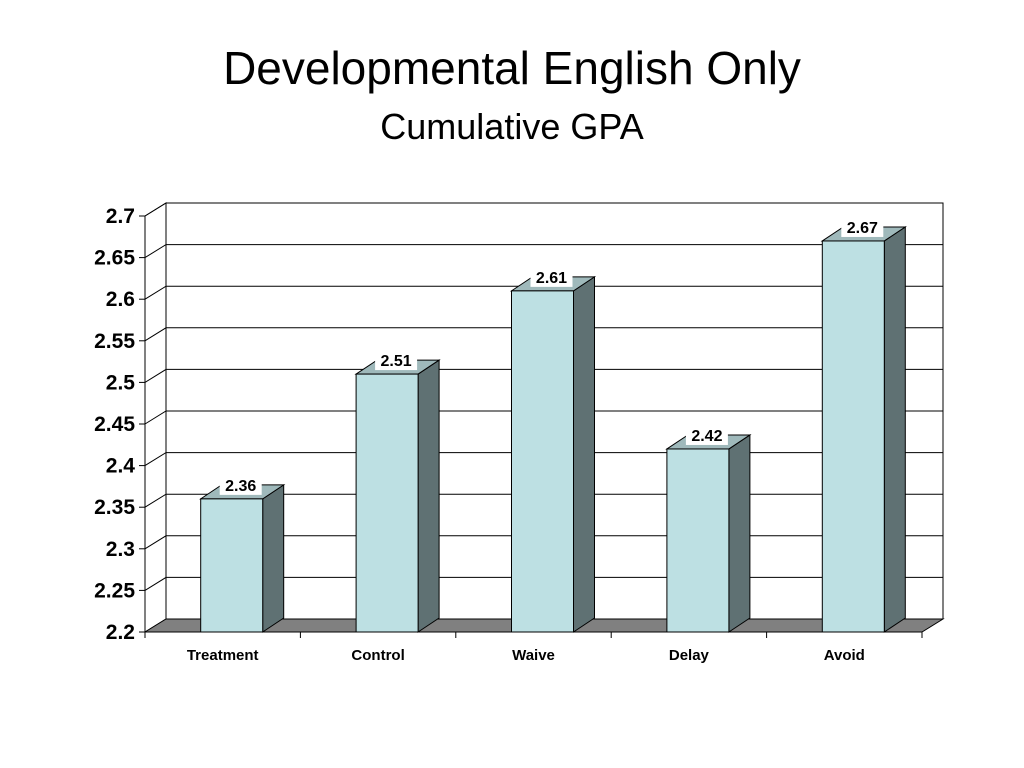 The image size is (1024, 768). I want to click on y-tick-label: 2.4, so click(121, 466).